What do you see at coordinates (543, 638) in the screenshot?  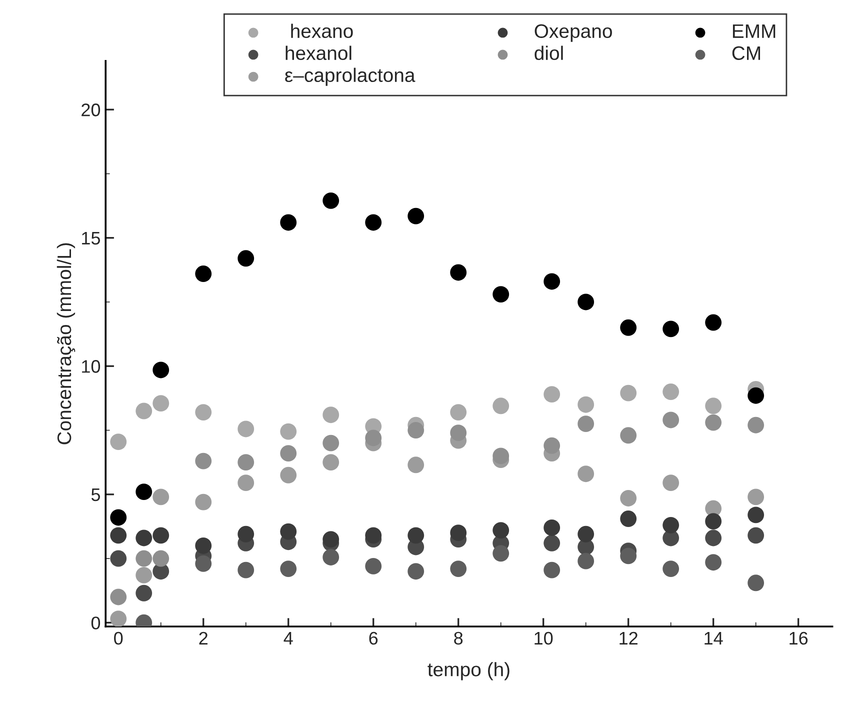 I see `x-tick-label: 10` at bounding box center [543, 638].